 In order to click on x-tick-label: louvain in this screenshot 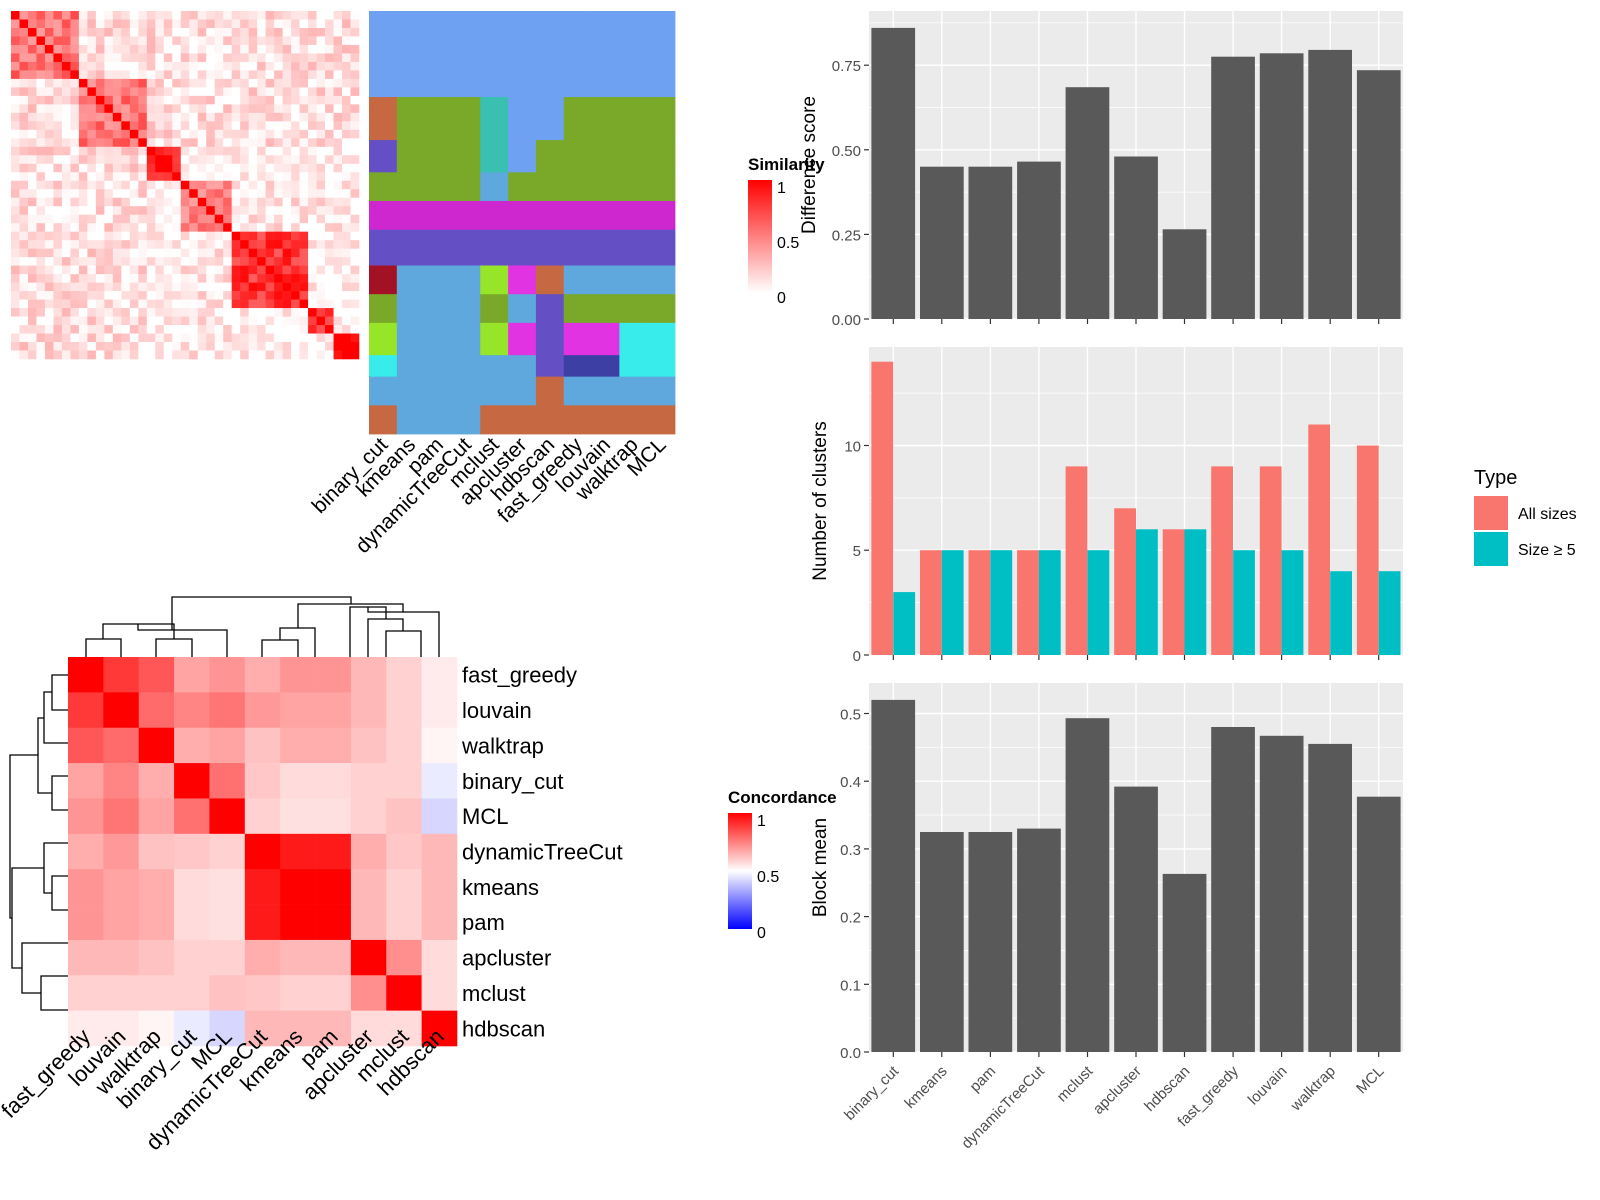, I will do `click(1268, 1086)`.